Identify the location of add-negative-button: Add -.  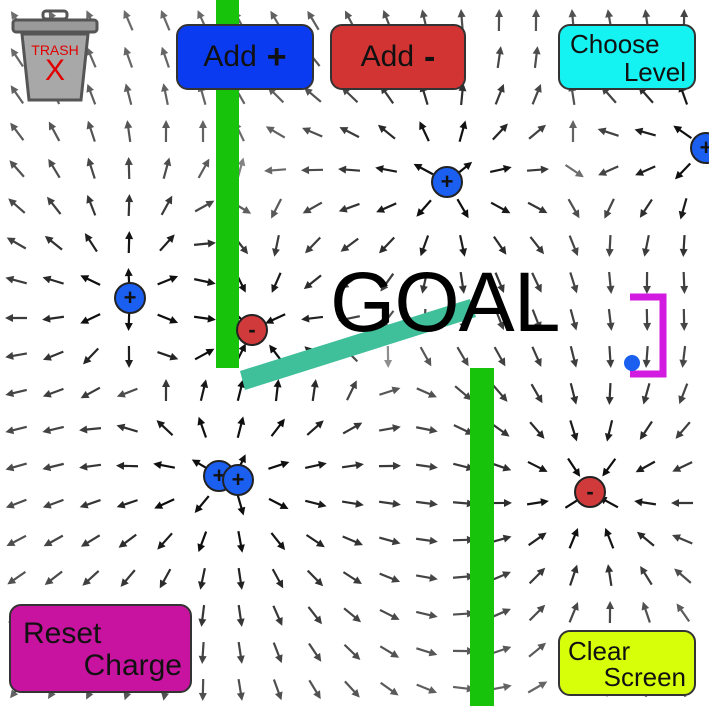
(398, 57).